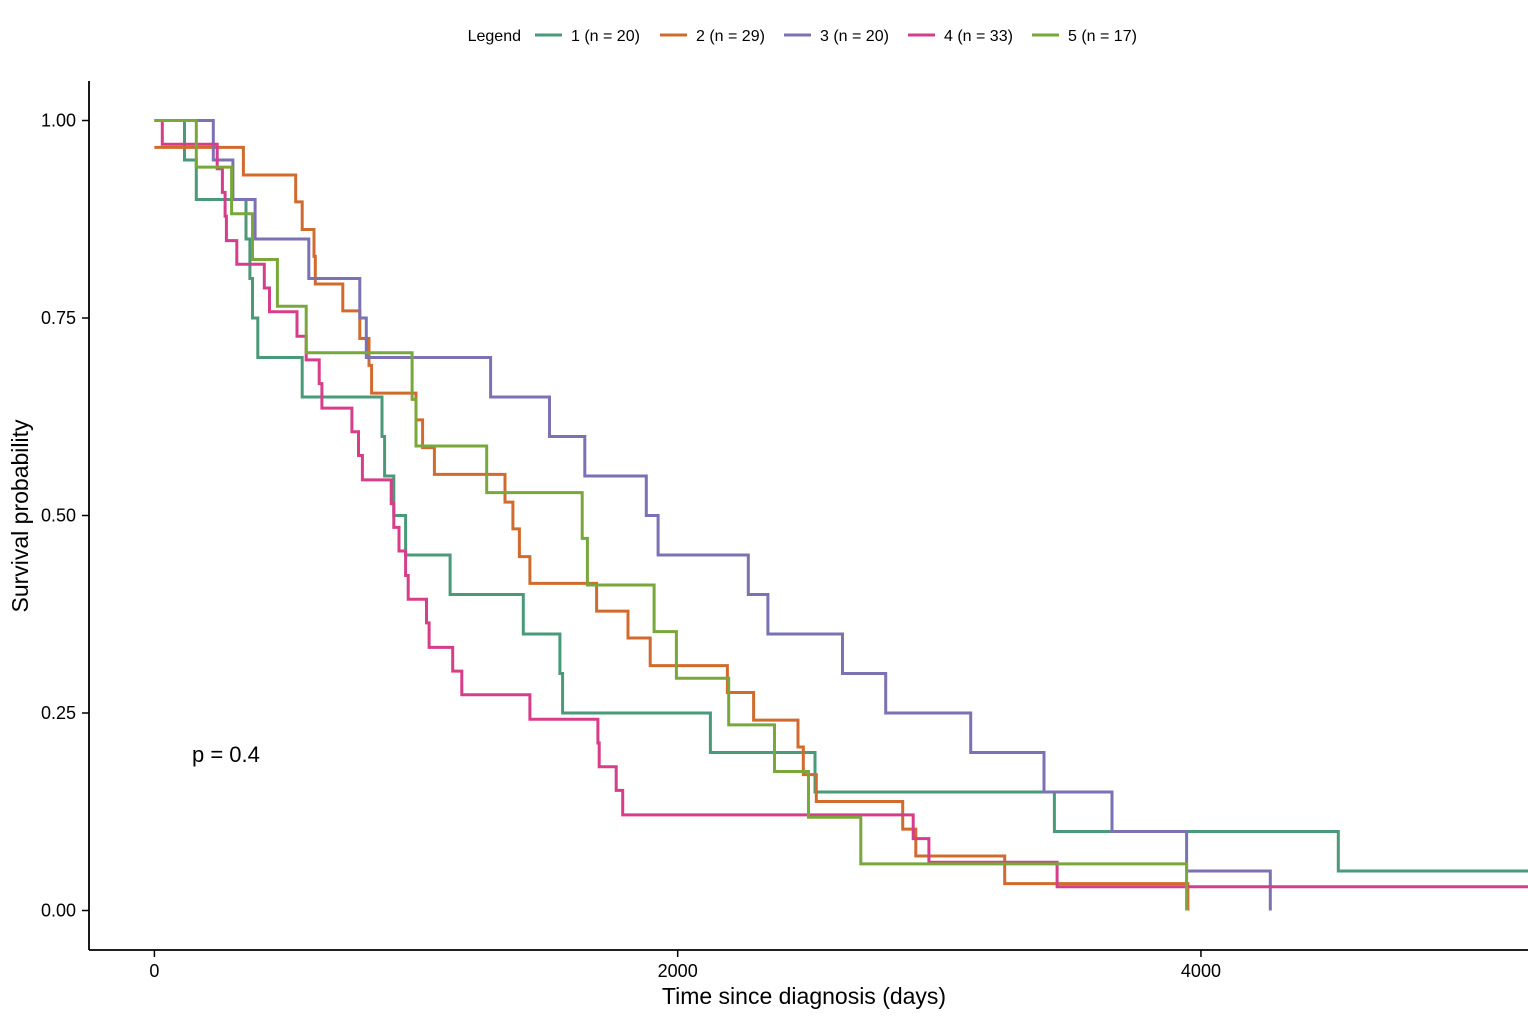 The image size is (1528, 1021). What do you see at coordinates (804, 996) in the screenshot?
I see `x-axis-title: Time since diagnosis (days)` at bounding box center [804, 996].